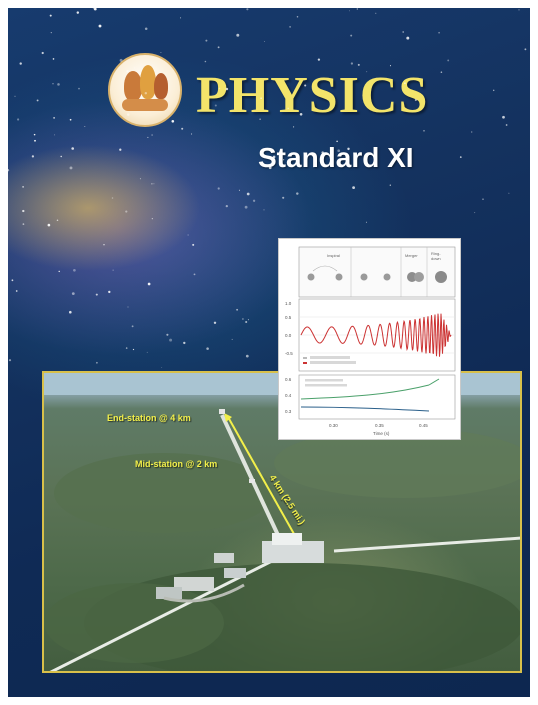  What do you see at coordinates (289, 353) in the screenshot?
I see `svg-text: -0.5` at bounding box center [289, 353].